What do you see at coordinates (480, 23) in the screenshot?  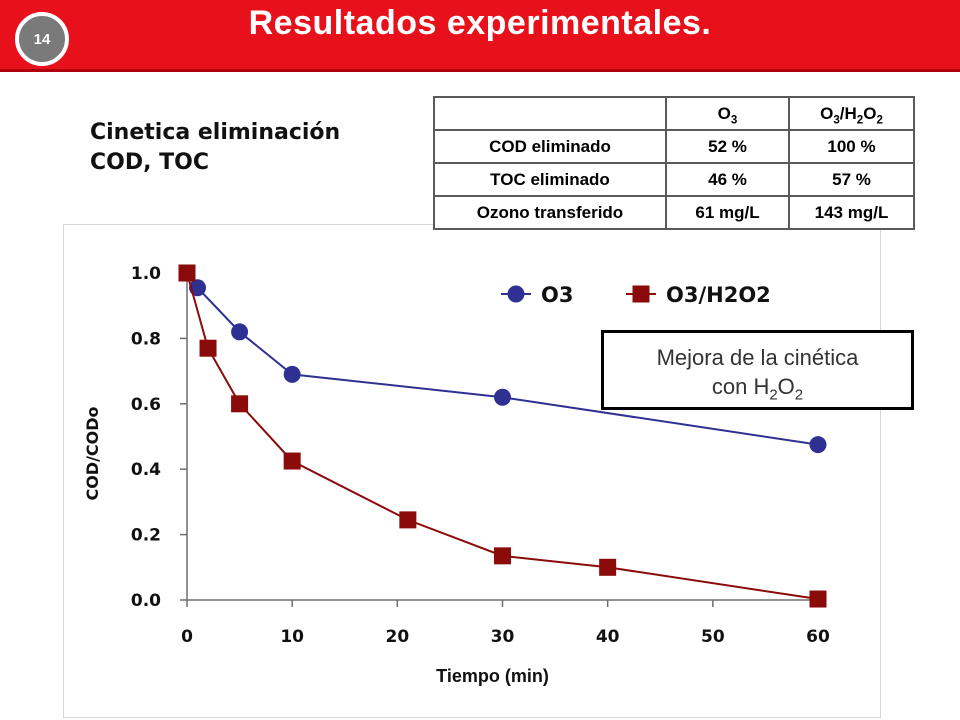 I see `slide-title: Resultados experimentales.` at bounding box center [480, 23].